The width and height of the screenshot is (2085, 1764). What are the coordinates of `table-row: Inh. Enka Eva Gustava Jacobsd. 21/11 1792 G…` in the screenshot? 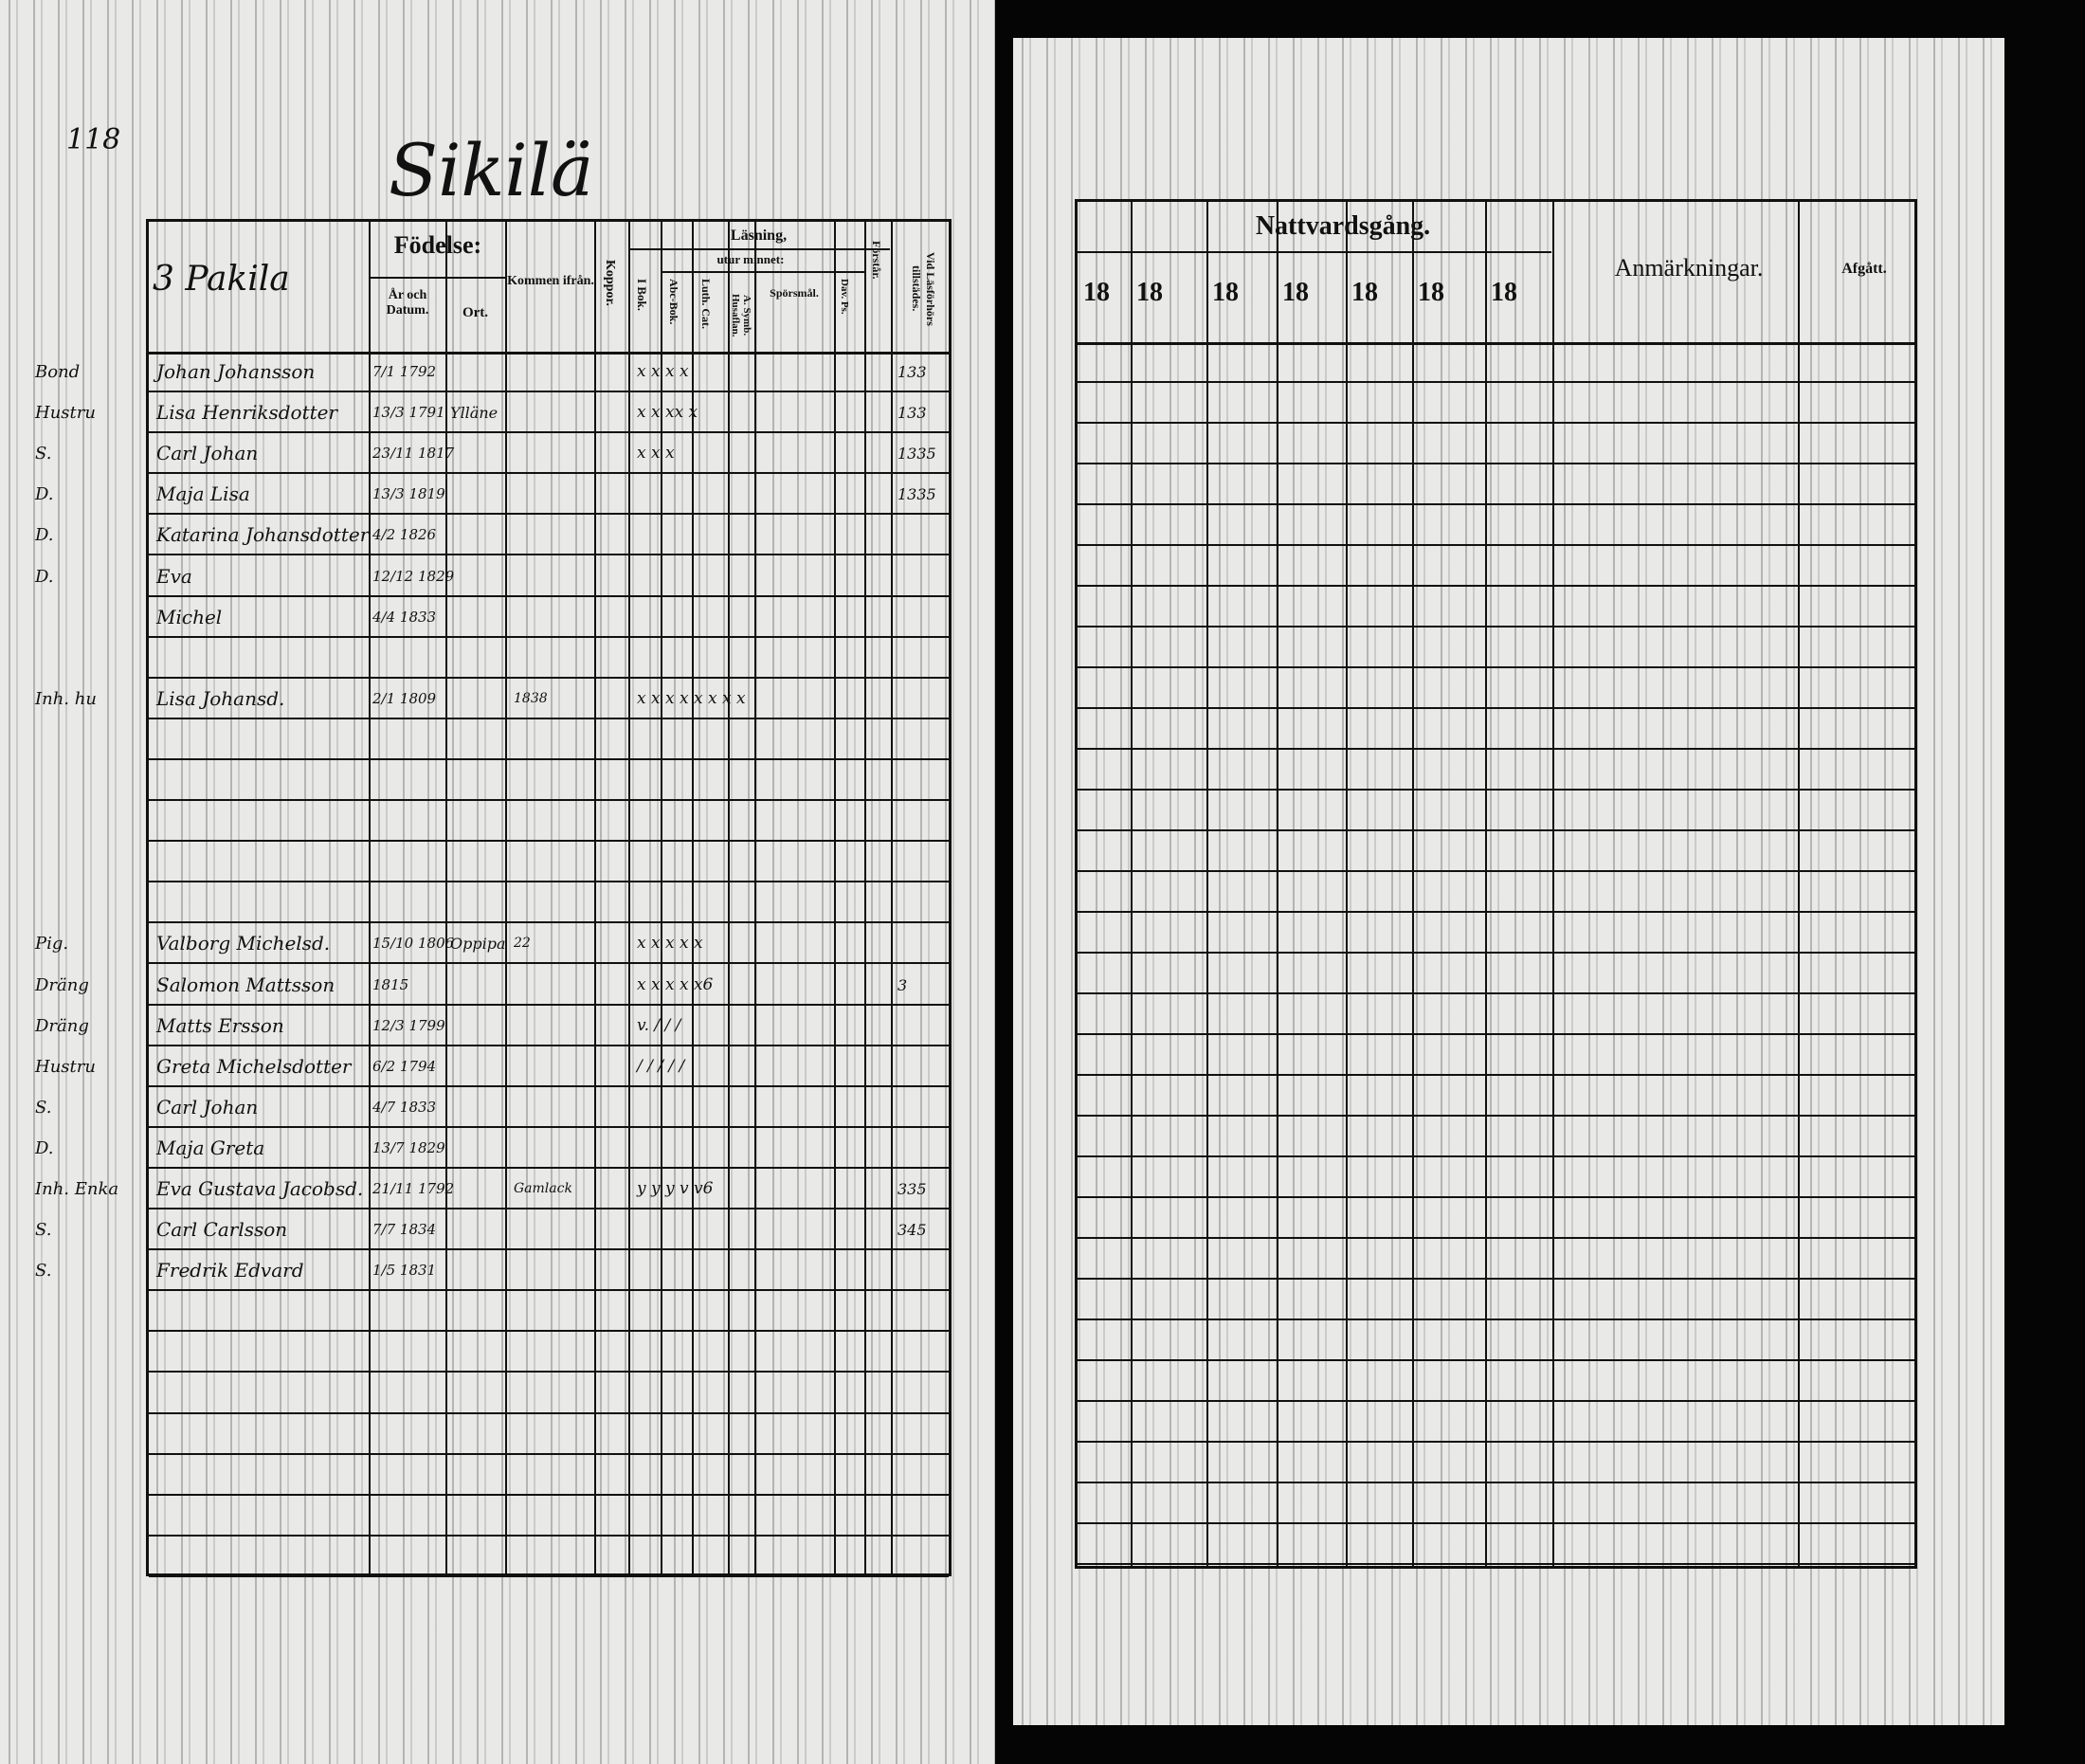 It's located at (492, 1189).